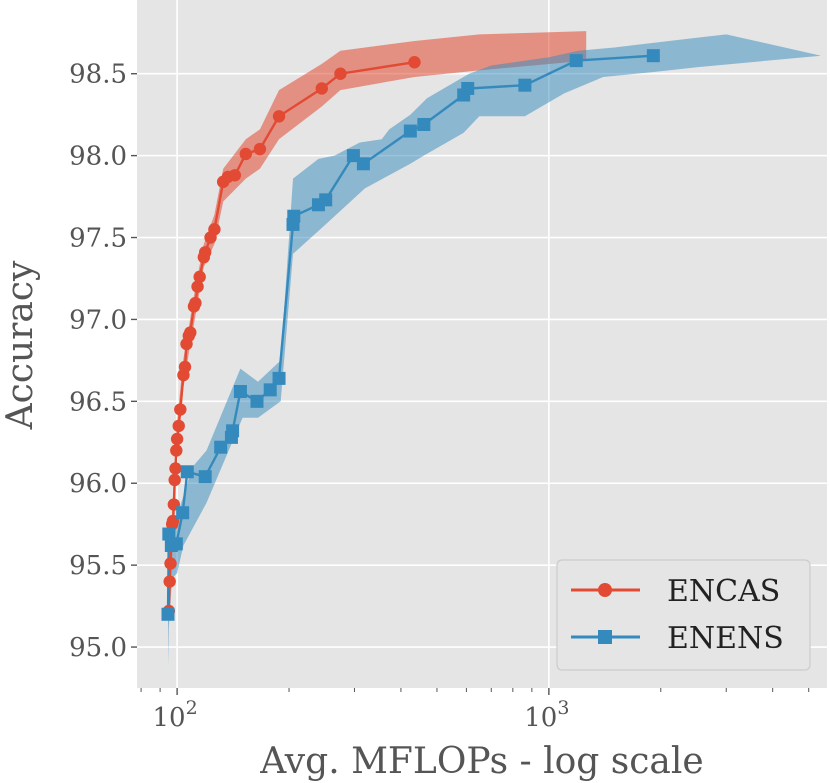 The image size is (830, 783). Describe the element at coordinates (723, 591) in the screenshot. I see `legend-encas-label: ENCAS` at that location.